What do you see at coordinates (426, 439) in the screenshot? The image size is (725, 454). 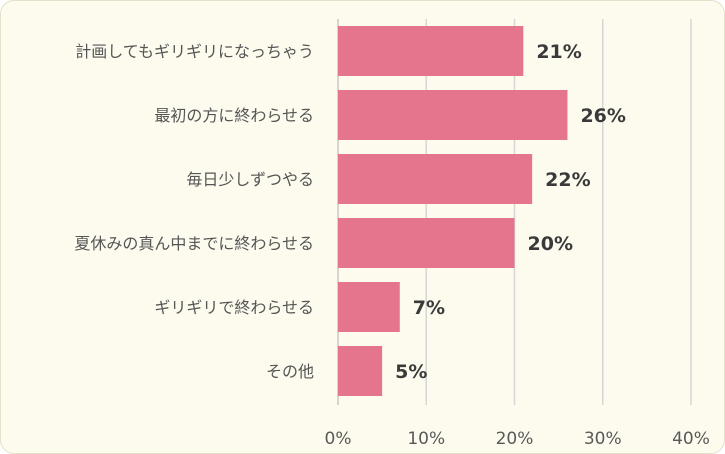 I see `x-tick-label-10: 10%` at bounding box center [426, 439].